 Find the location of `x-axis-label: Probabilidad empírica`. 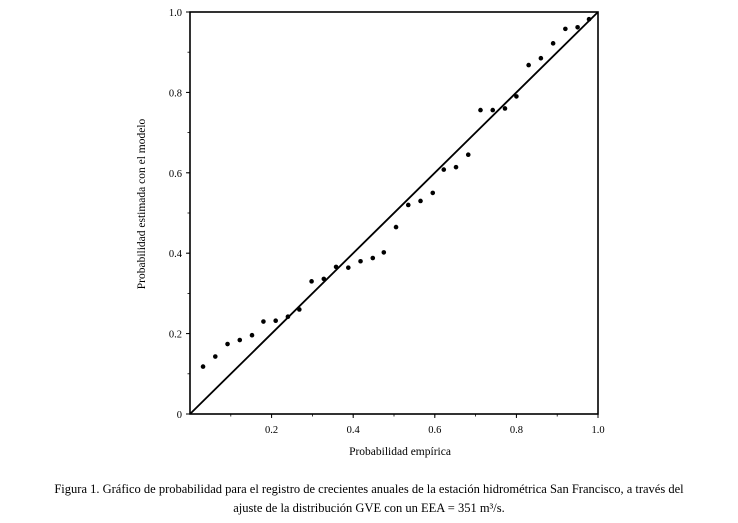

x-axis-label: Probabilidad empírica is located at coordinates (400, 452).